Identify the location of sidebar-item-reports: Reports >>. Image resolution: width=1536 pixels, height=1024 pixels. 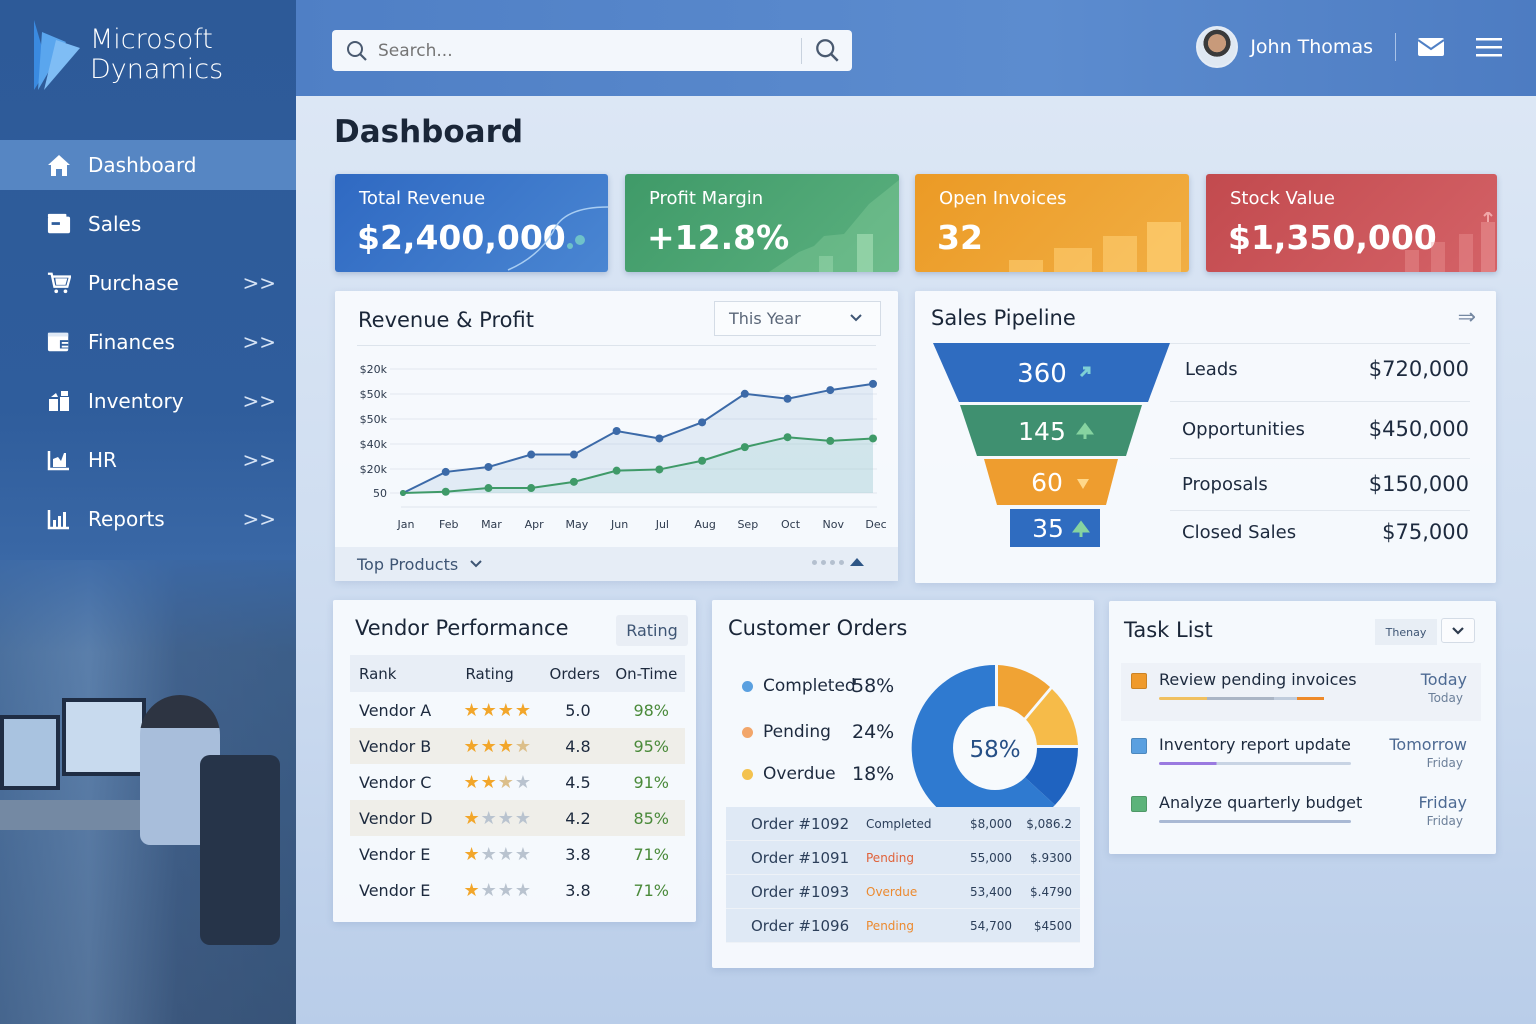
(148, 519).